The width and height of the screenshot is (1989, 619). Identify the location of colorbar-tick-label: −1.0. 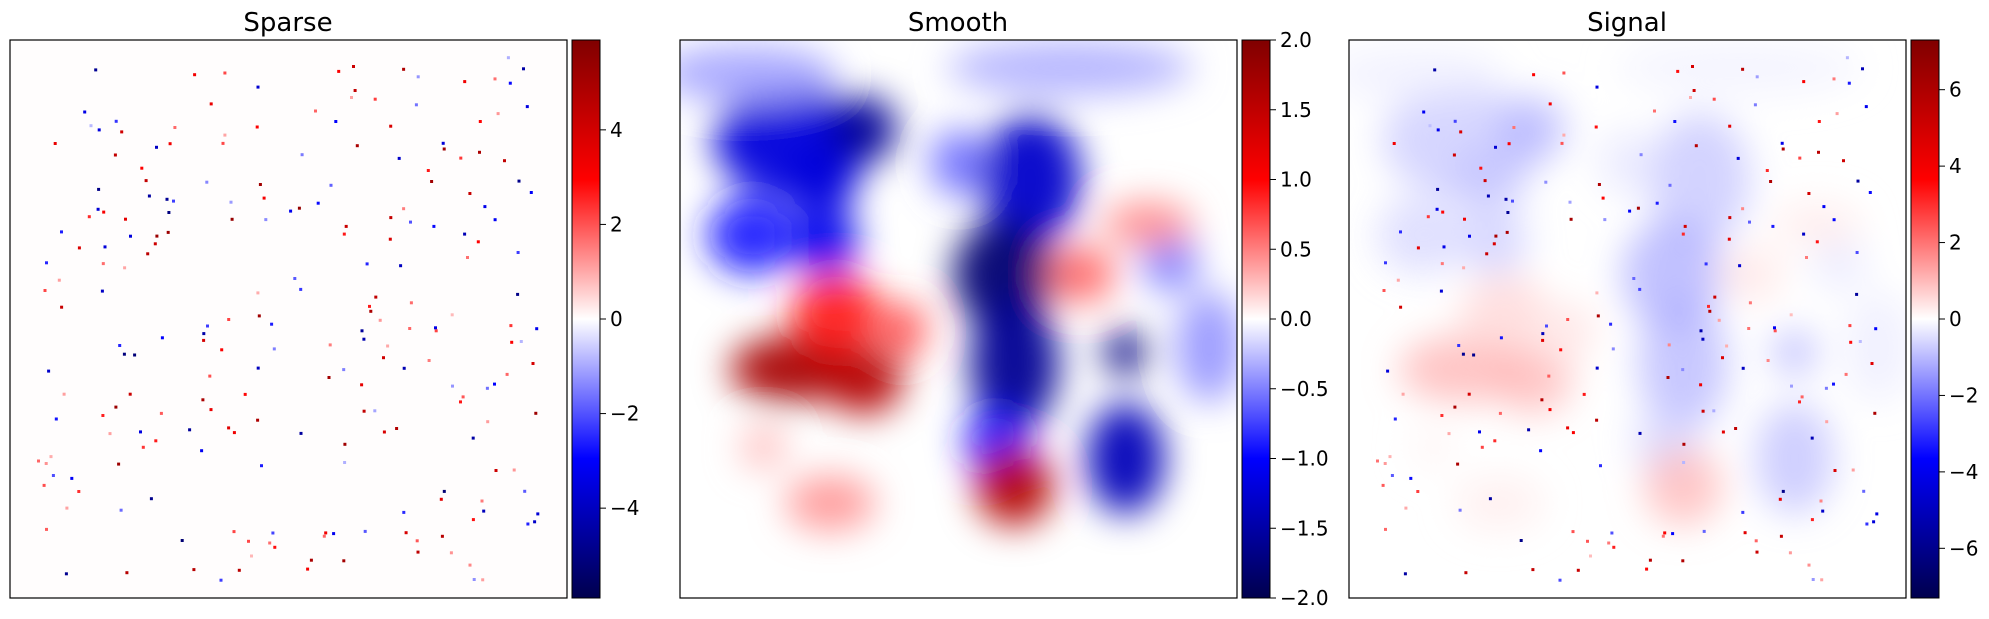
(1304, 459).